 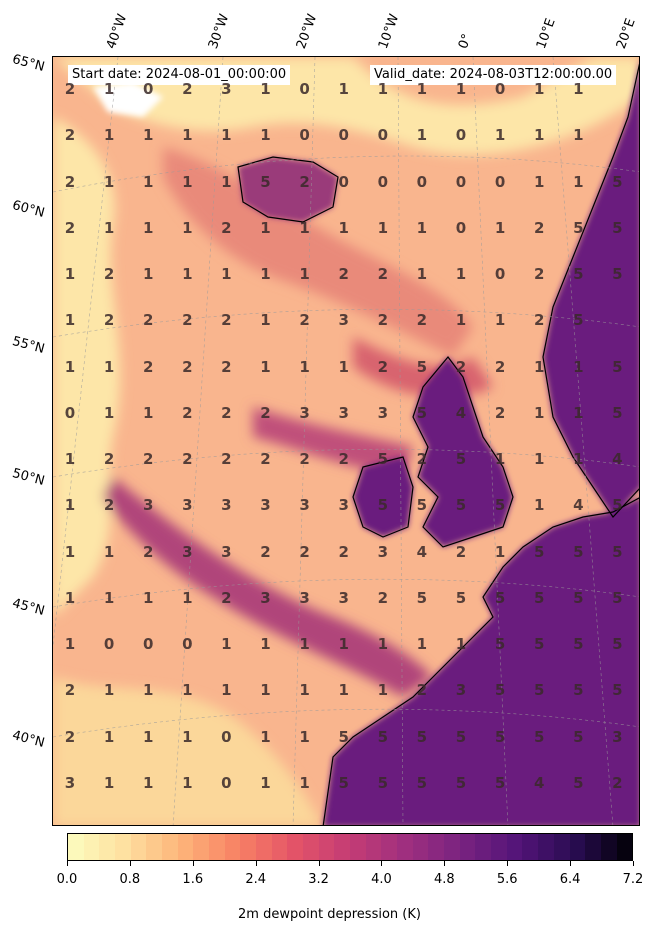 I want to click on colorbar-tickmark, so click(x=508, y=863).